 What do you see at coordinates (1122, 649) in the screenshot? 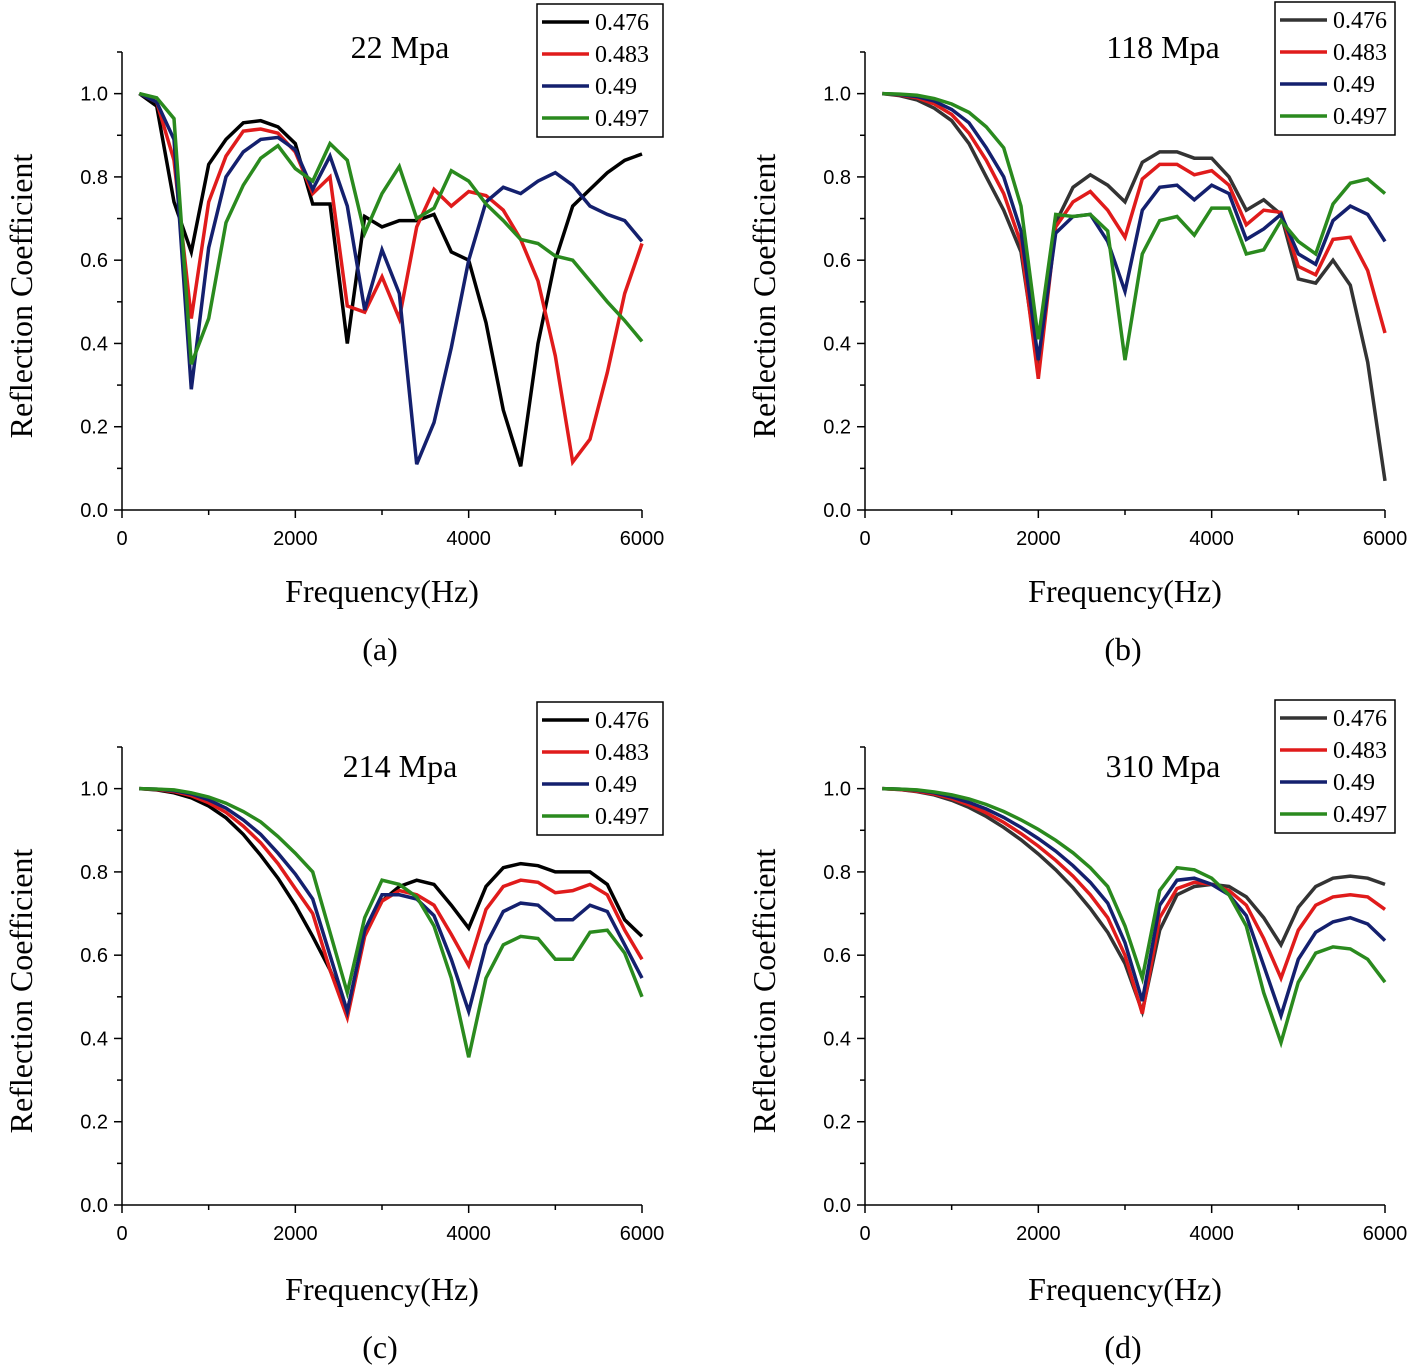
I see `panel-label: (b)` at bounding box center [1122, 649].